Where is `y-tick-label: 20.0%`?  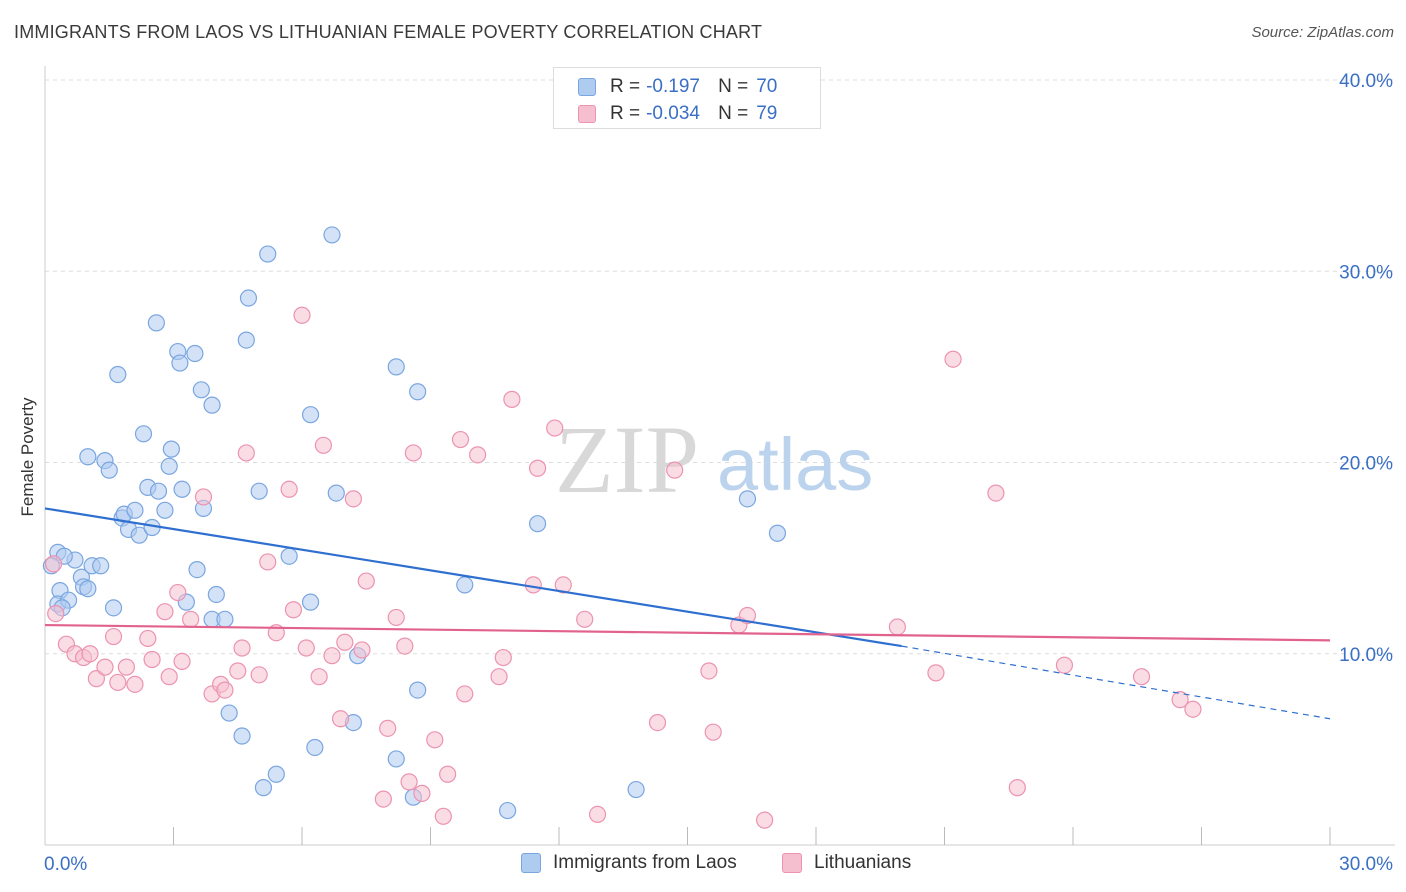
y-tick-label: 20.0% is located at coordinates (1366, 464).